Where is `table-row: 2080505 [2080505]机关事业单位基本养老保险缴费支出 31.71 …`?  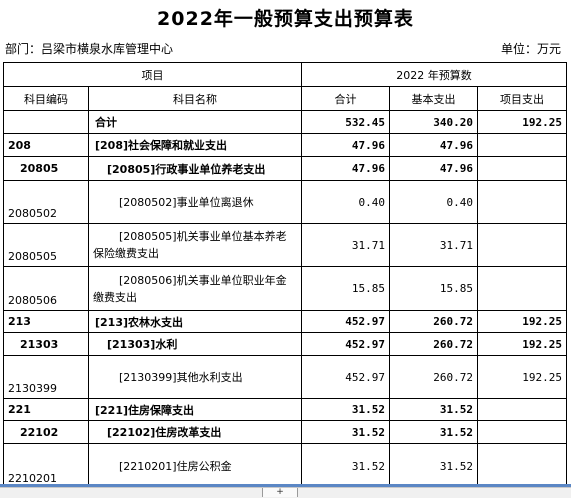 table-row: 2080505 [2080505]机关事业单位基本养老保险缴费支出 31.71 … is located at coordinates (285, 245).